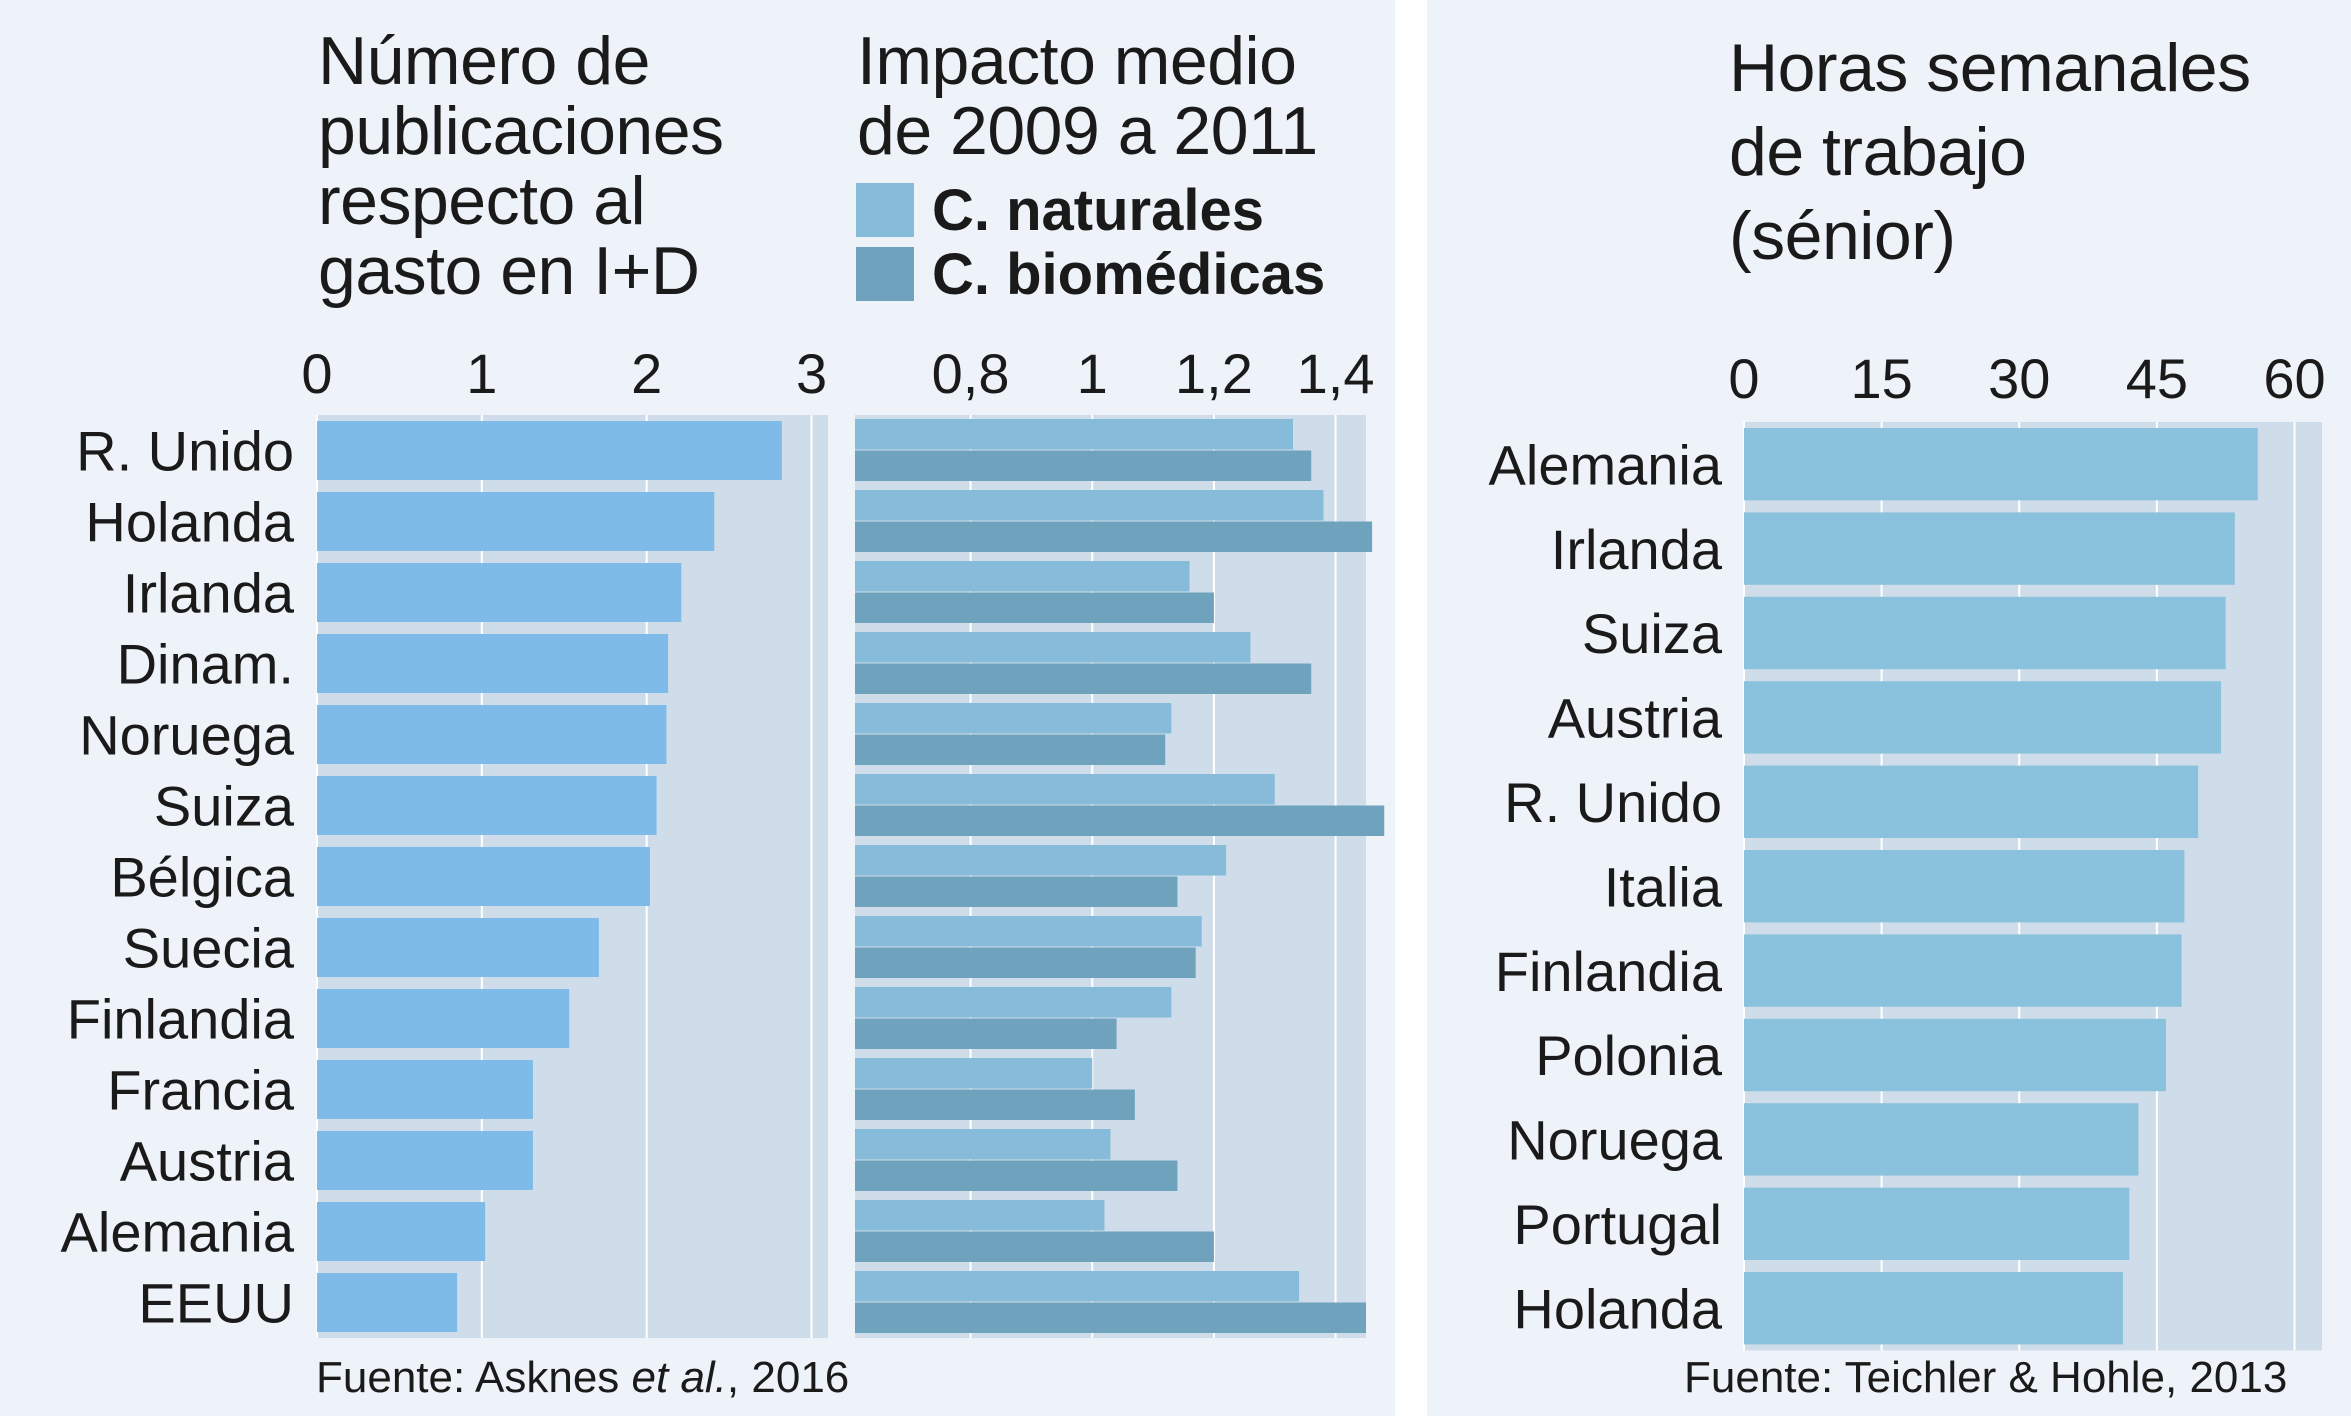  Describe the element at coordinates (811, 373) in the screenshot. I see `publications-tick-label: 3` at that location.